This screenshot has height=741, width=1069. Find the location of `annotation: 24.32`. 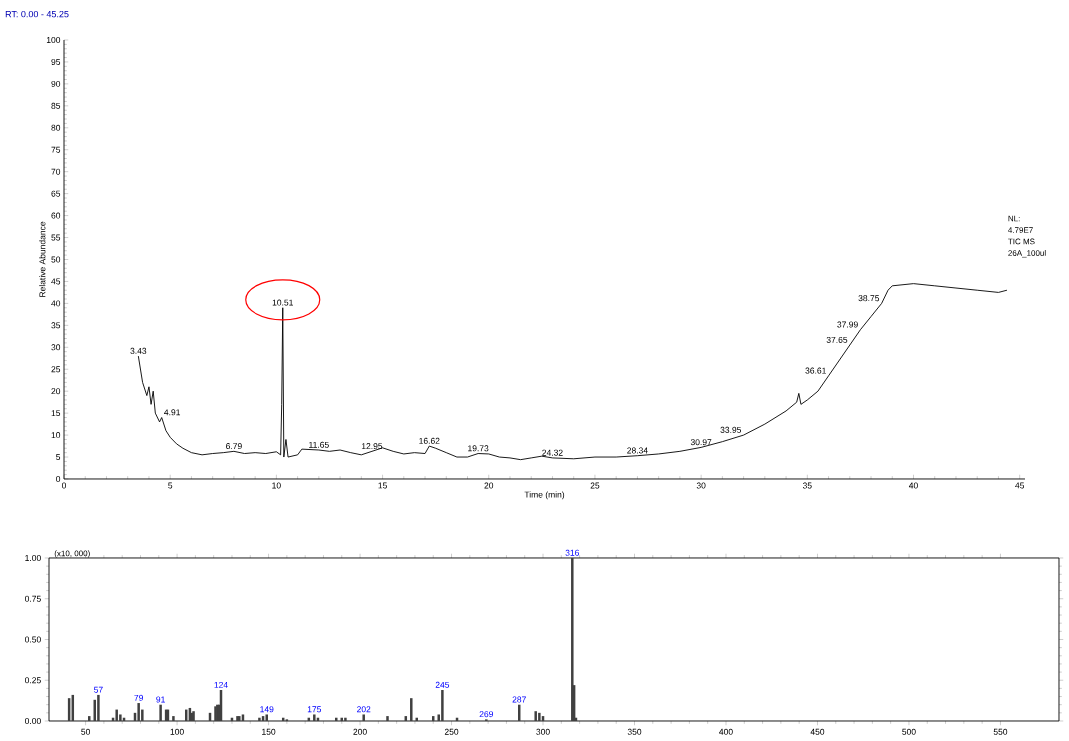

annotation: 24.32 is located at coordinates (552, 452).